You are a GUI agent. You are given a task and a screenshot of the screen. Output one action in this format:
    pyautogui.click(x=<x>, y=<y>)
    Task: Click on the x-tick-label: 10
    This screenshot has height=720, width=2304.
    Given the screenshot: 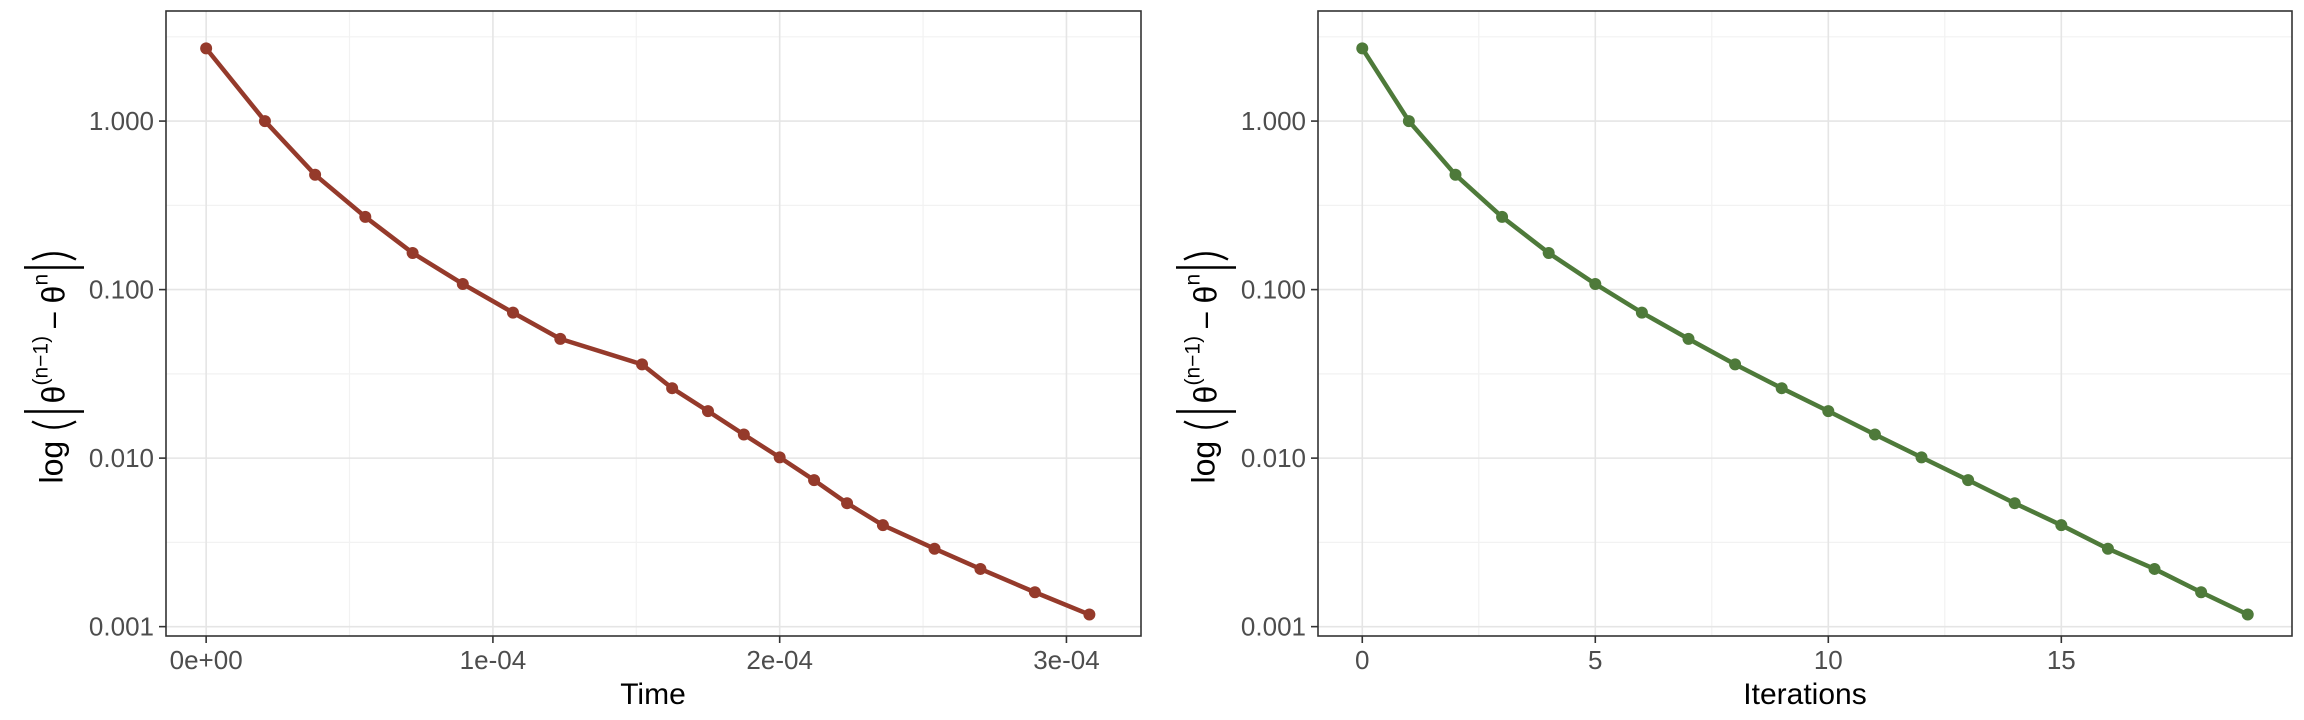 What is the action you would take?
    pyautogui.click(x=1828, y=660)
    